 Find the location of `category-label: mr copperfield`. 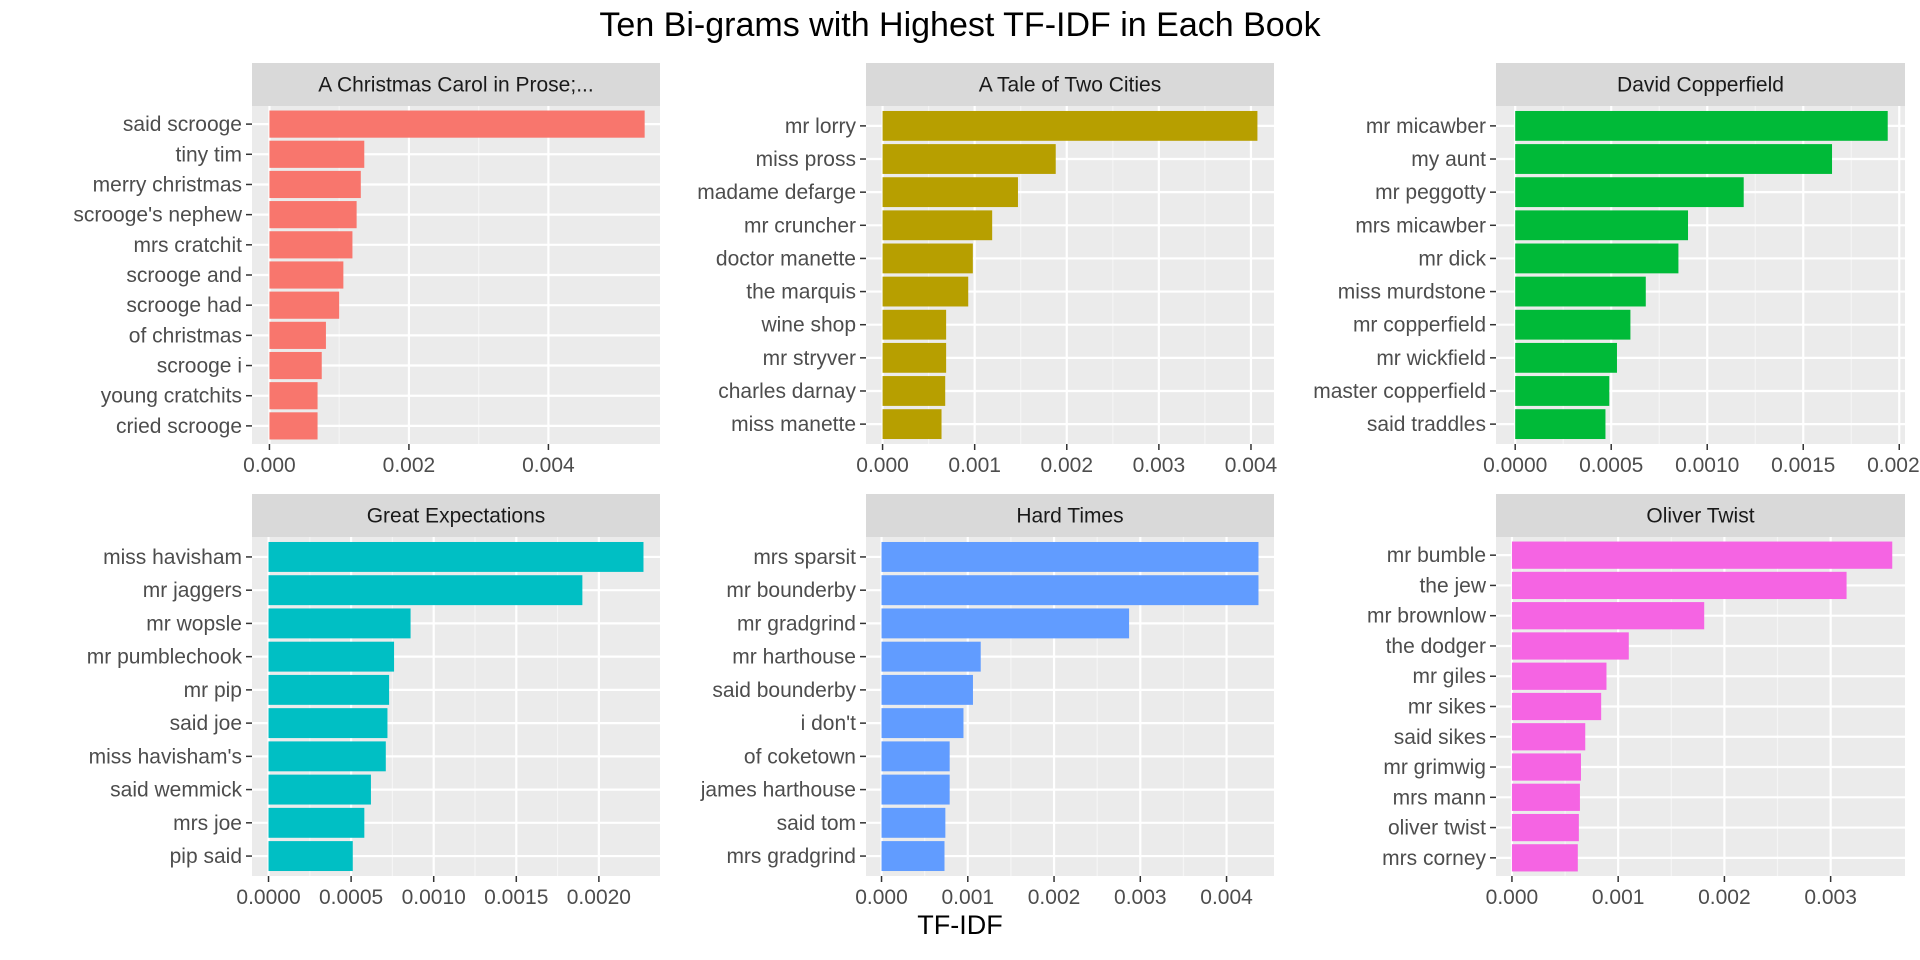

category-label: mr copperfield is located at coordinates (1419, 325).